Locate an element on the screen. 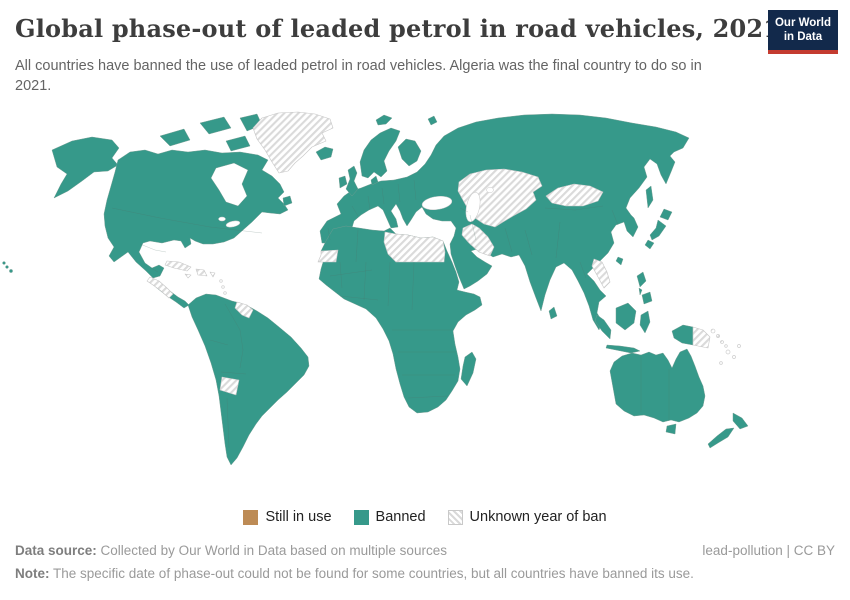 This screenshot has width=850, height=600. region-solomon-islands-unknown is located at coordinates (719, 338).